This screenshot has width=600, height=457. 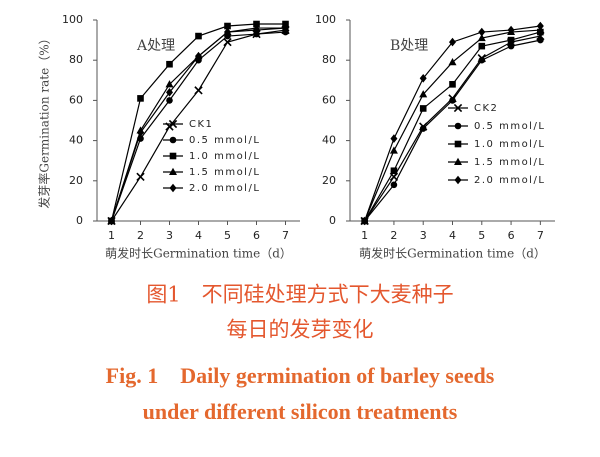 I want to click on legend-label: CK2, so click(x=486, y=108).